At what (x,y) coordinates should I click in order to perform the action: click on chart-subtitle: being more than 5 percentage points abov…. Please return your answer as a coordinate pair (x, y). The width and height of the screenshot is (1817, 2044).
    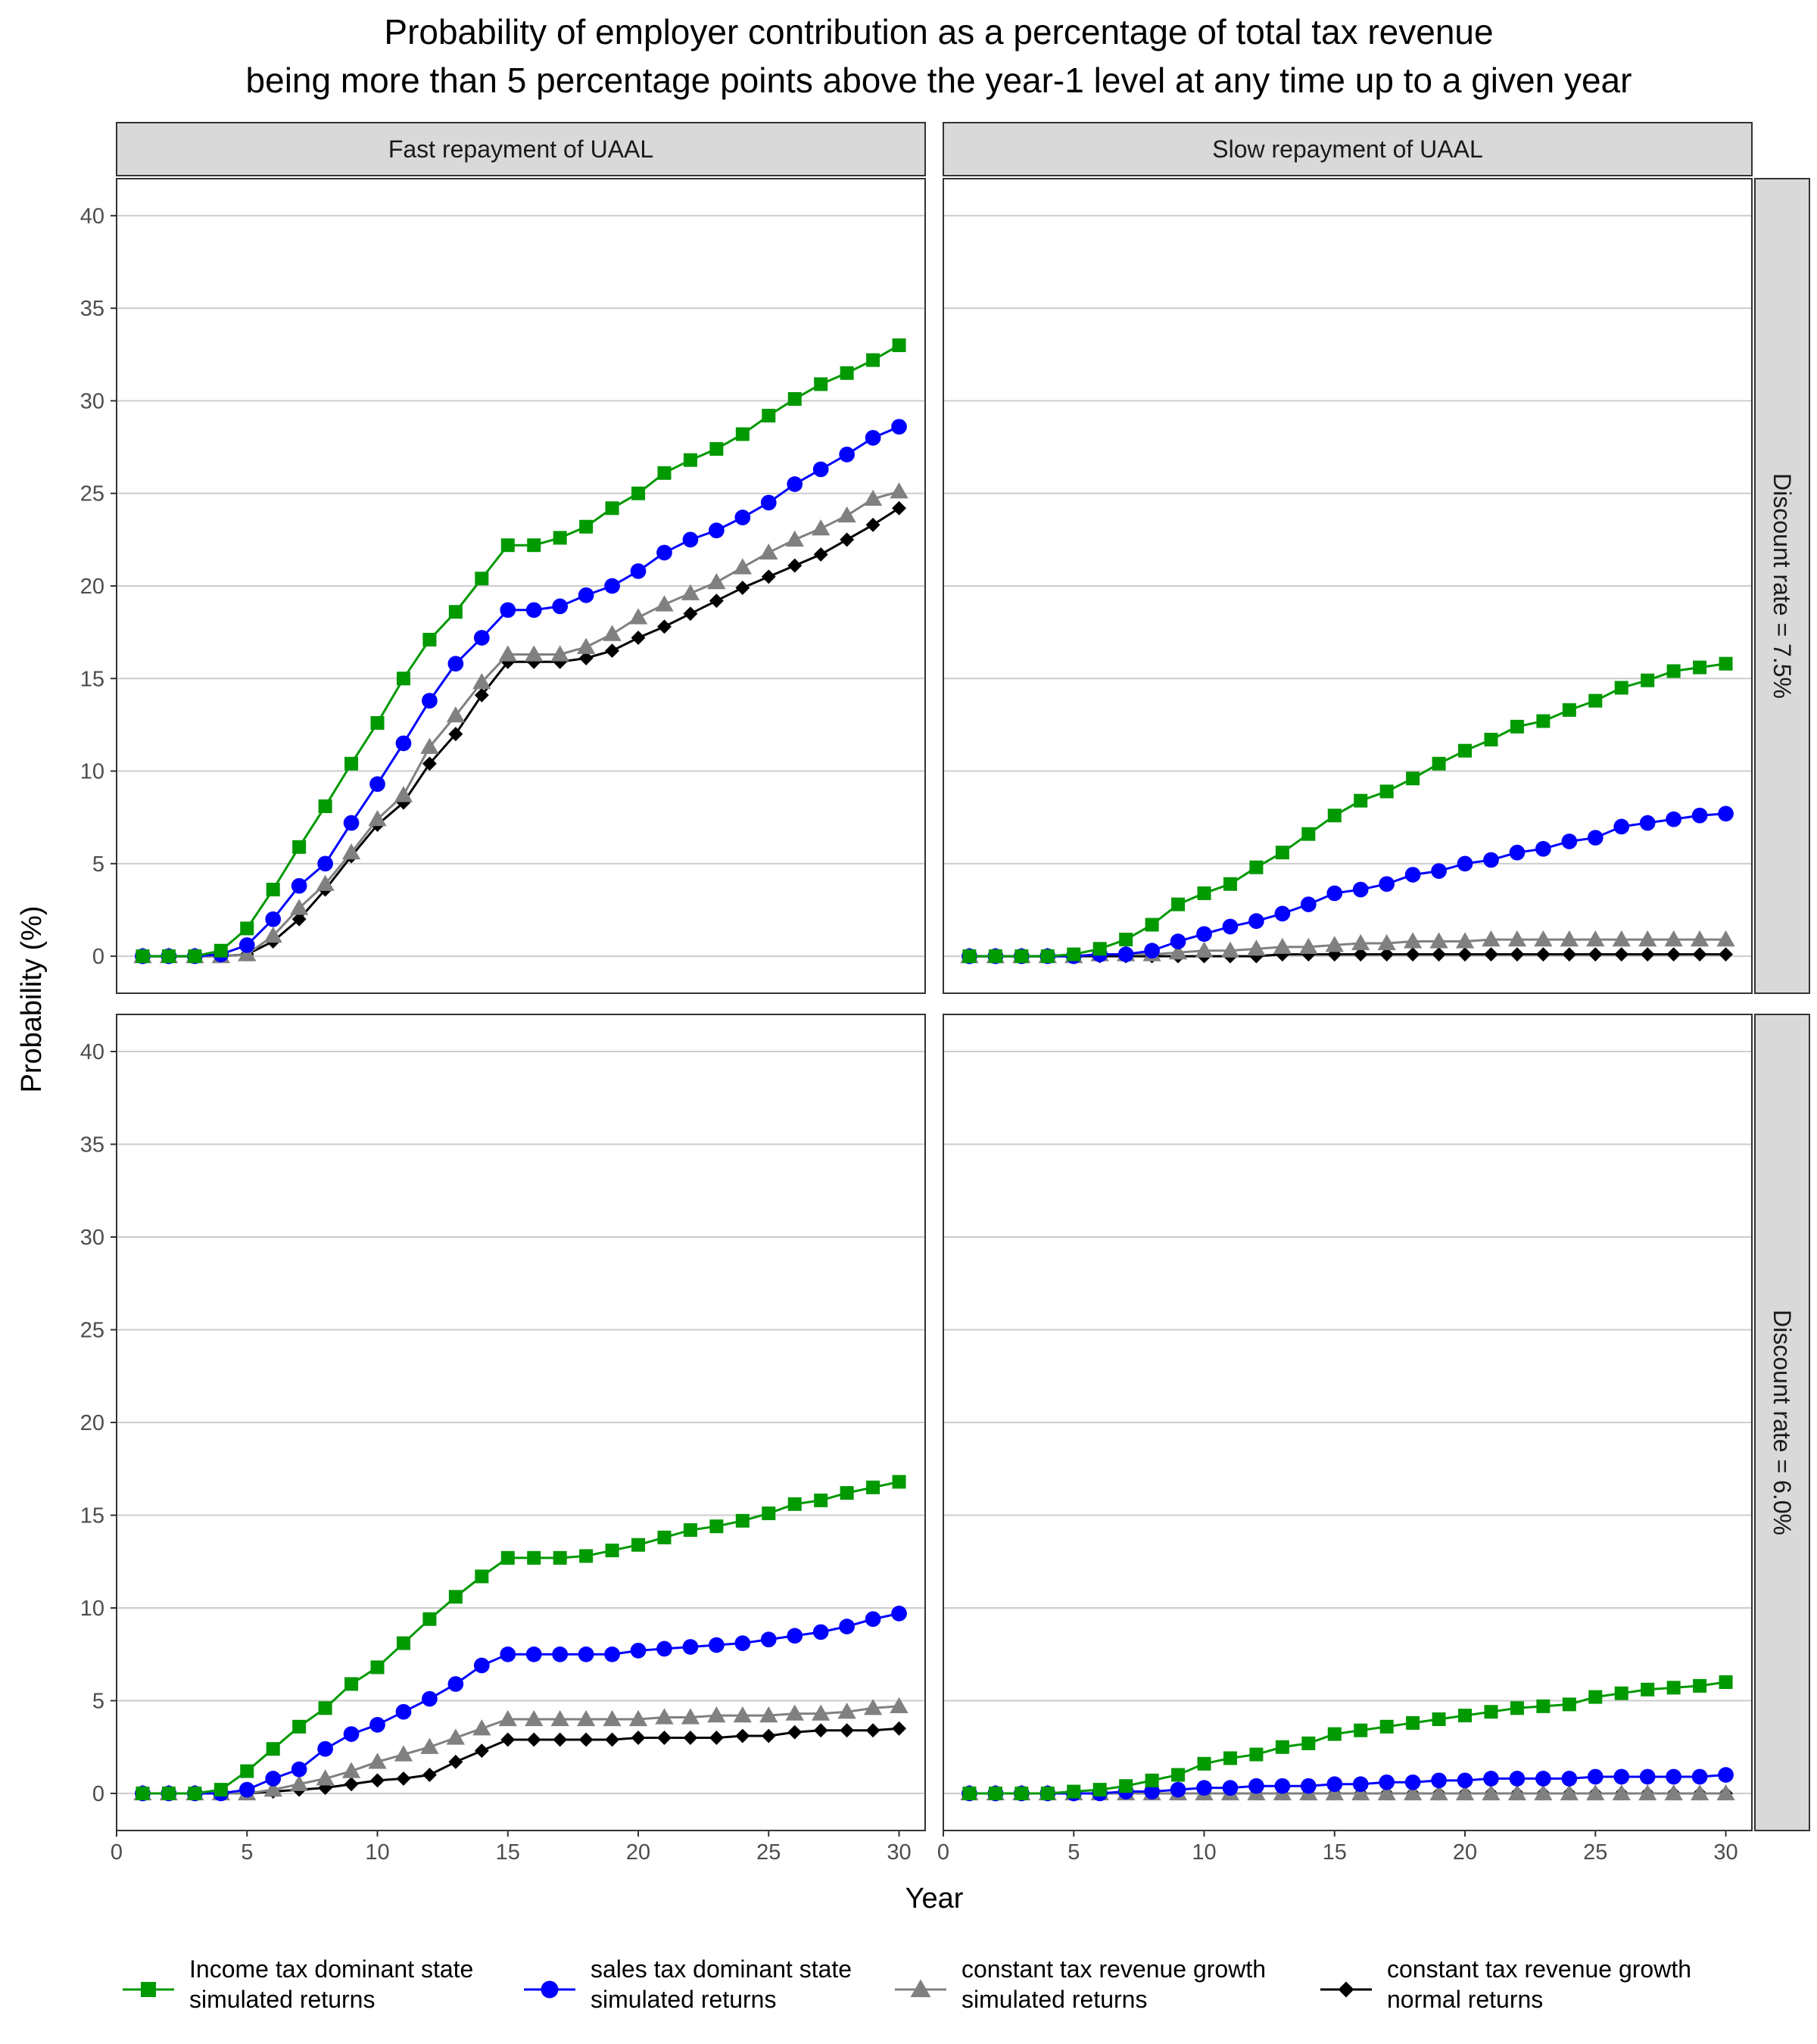
    Looking at the image, I should click on (939, 80).